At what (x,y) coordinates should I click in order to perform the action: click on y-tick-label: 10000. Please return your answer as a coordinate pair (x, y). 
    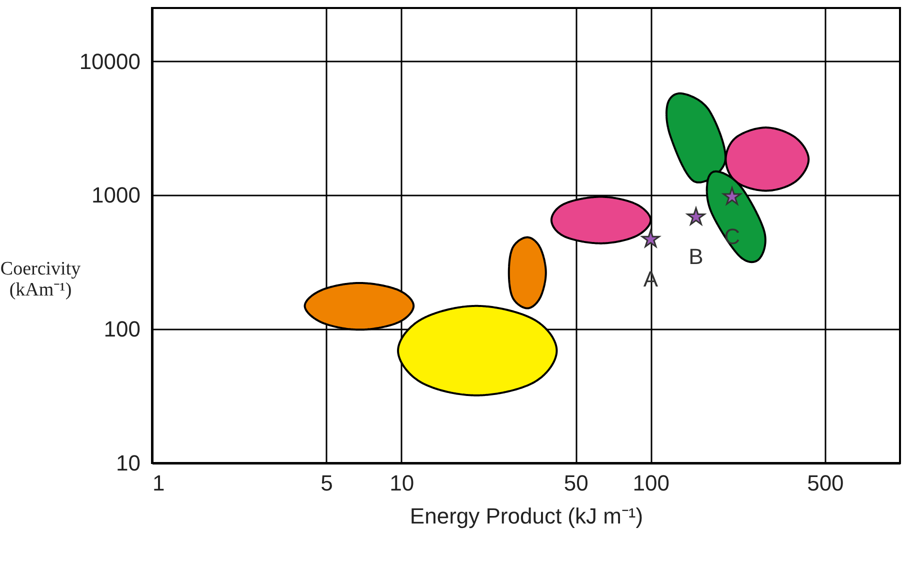
    Looking at the image, I should click on (109, 61).